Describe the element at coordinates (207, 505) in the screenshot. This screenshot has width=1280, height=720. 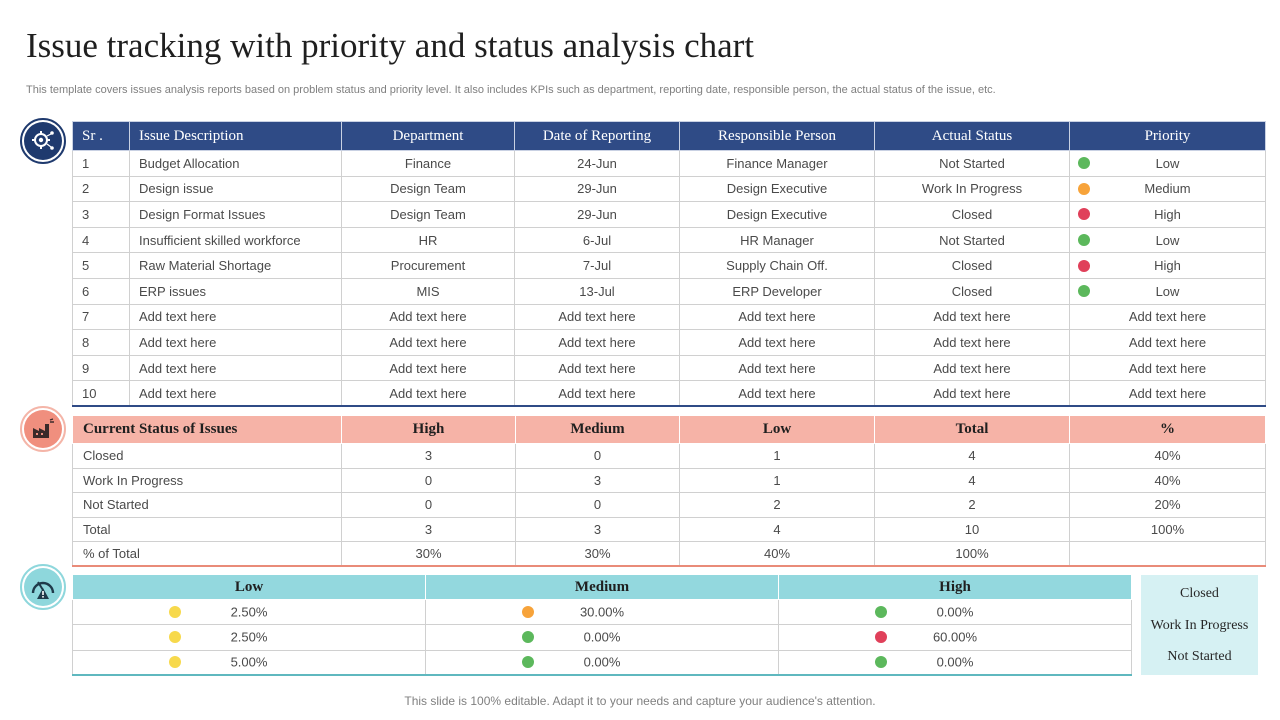
I see `table-cell: Not Started` at that location.